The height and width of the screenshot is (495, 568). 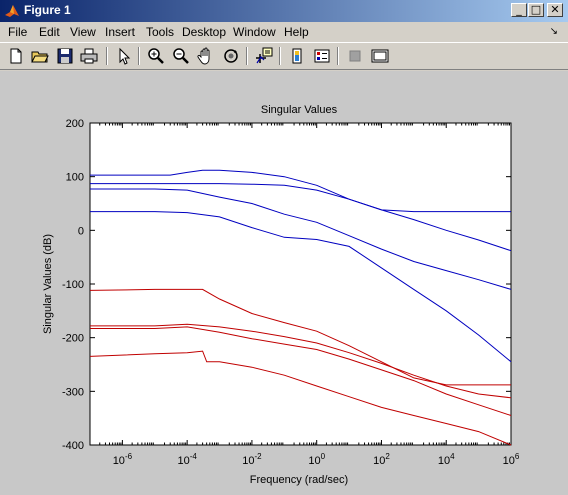 I want to click on open-file-button, so click(x=40, y=56).